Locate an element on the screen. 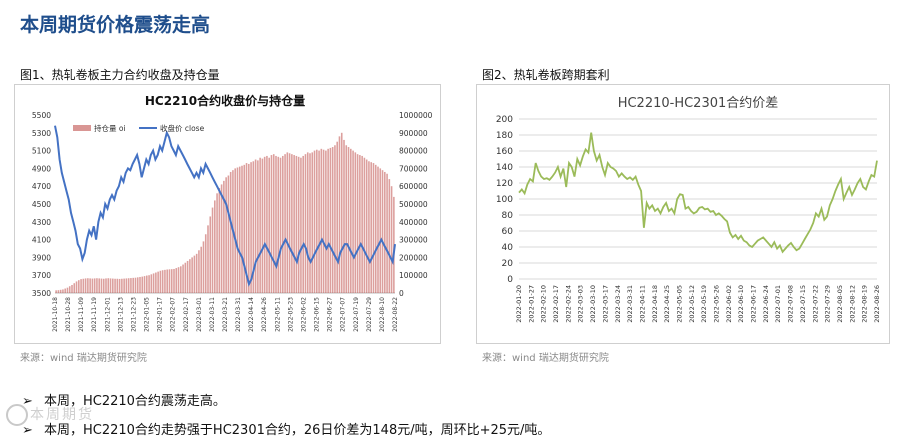 The height and width of the screenshot is (442, 900). x-tick-label: 2022-02-07 is located at coordinates (173, 314).